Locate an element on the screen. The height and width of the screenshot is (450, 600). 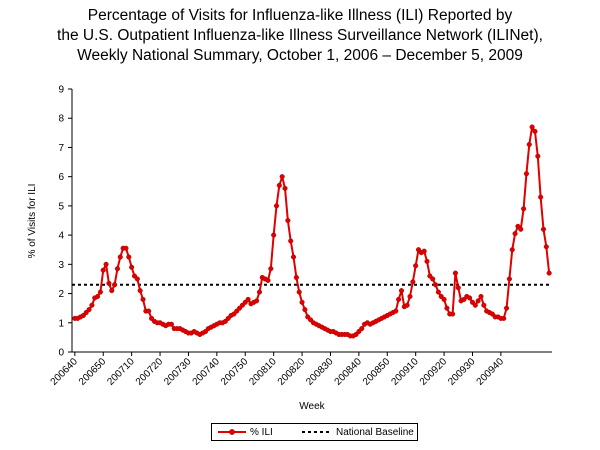
x-tick-label: 200850 is located at coordinates (377, 372).